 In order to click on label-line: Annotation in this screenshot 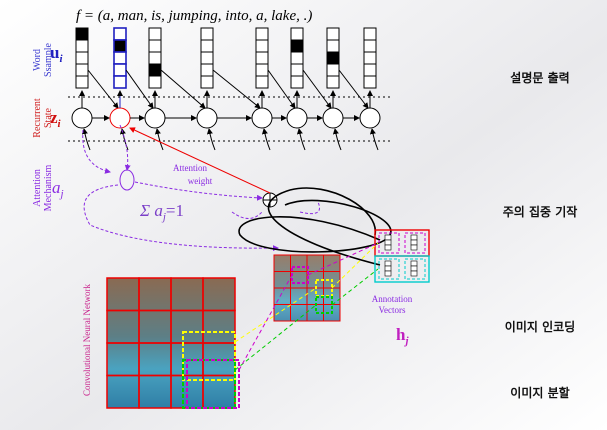, I will do `click(392, 299)`.